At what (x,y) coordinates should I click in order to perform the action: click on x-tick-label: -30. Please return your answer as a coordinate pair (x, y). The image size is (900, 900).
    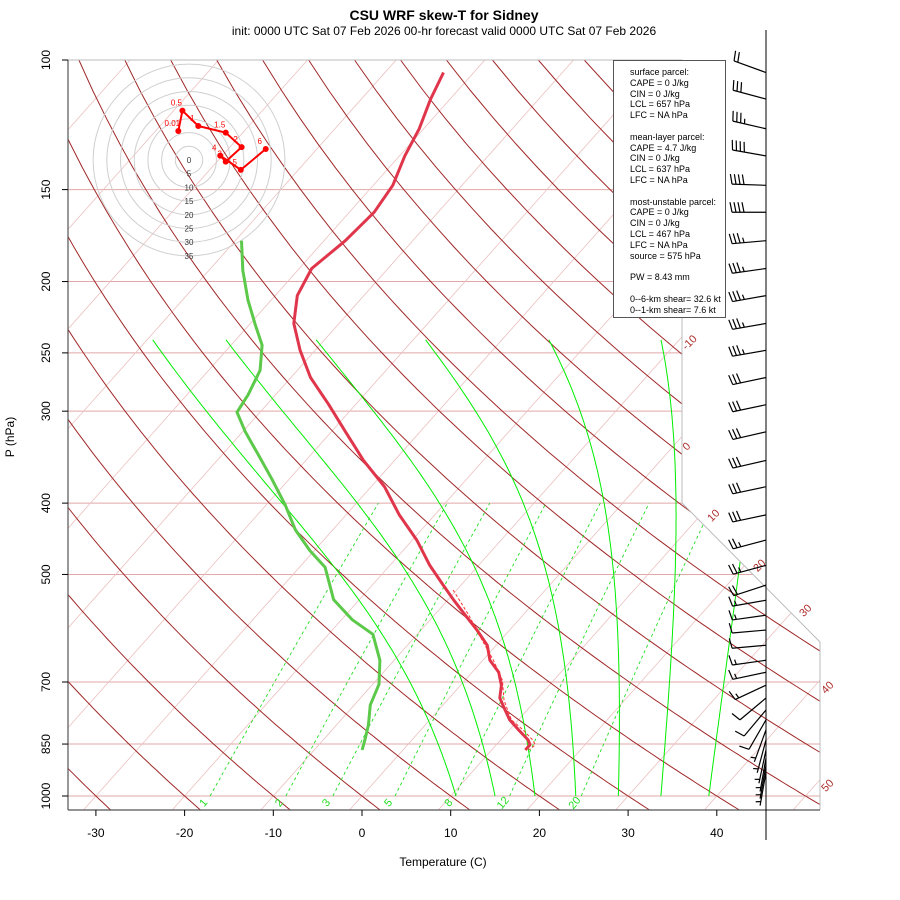
    Looking at the image, I should click on (96, 833).